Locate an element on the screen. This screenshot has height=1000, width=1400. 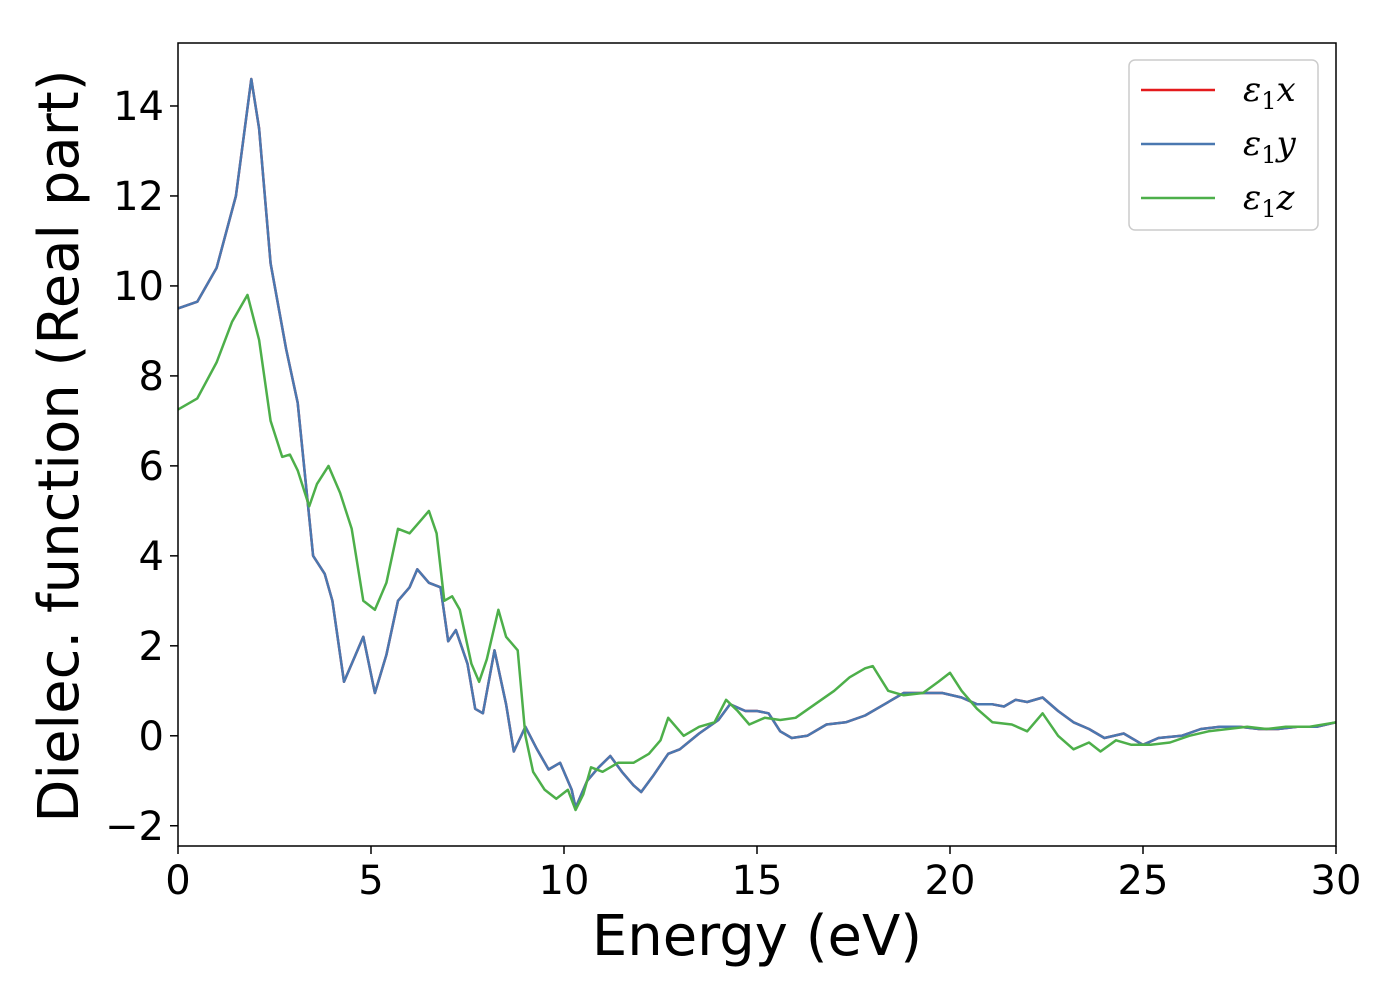
legend: ε1x ε1y ε1z is located at coordinates (1223, 145).